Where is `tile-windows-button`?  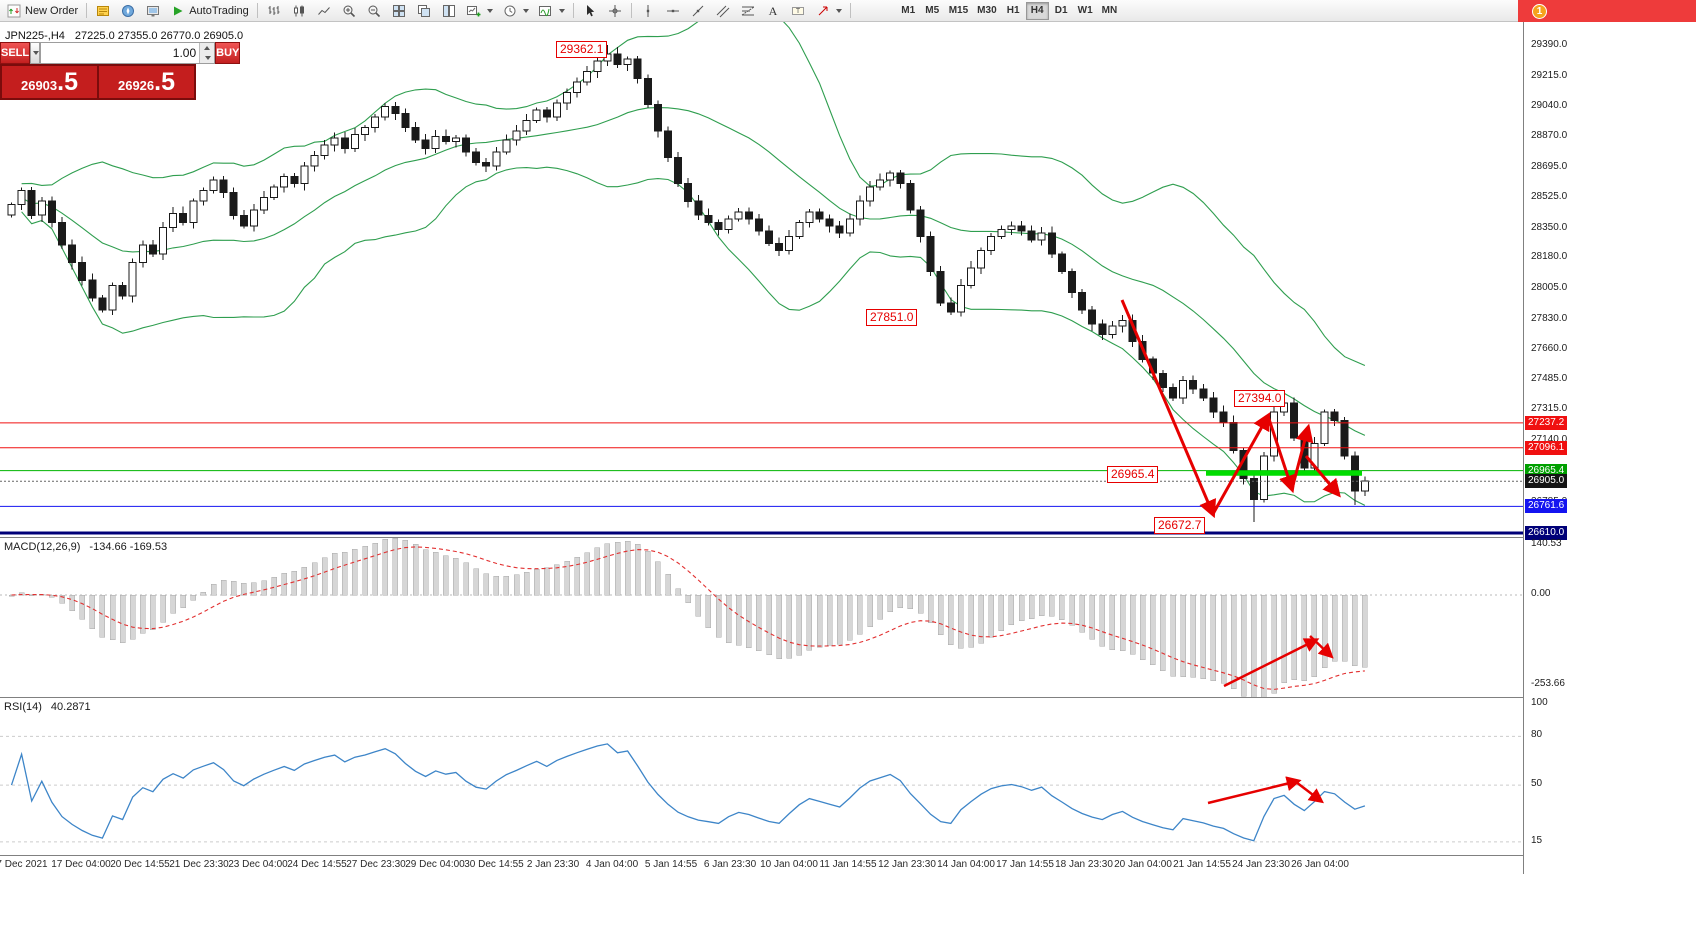 tile-windows-button is located at coordinates (399, 11).